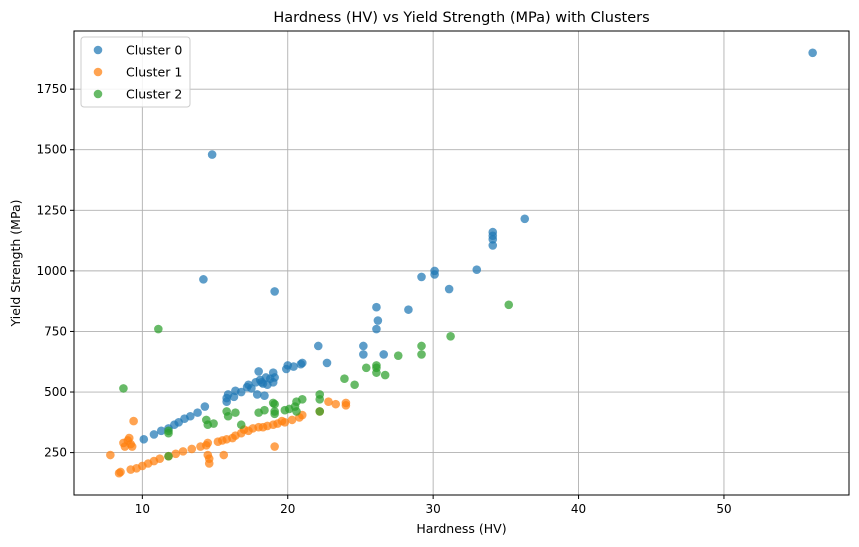 This screenshot has width=859, height=547. I want to click on x-tick-label: 20, so click(287, 509).